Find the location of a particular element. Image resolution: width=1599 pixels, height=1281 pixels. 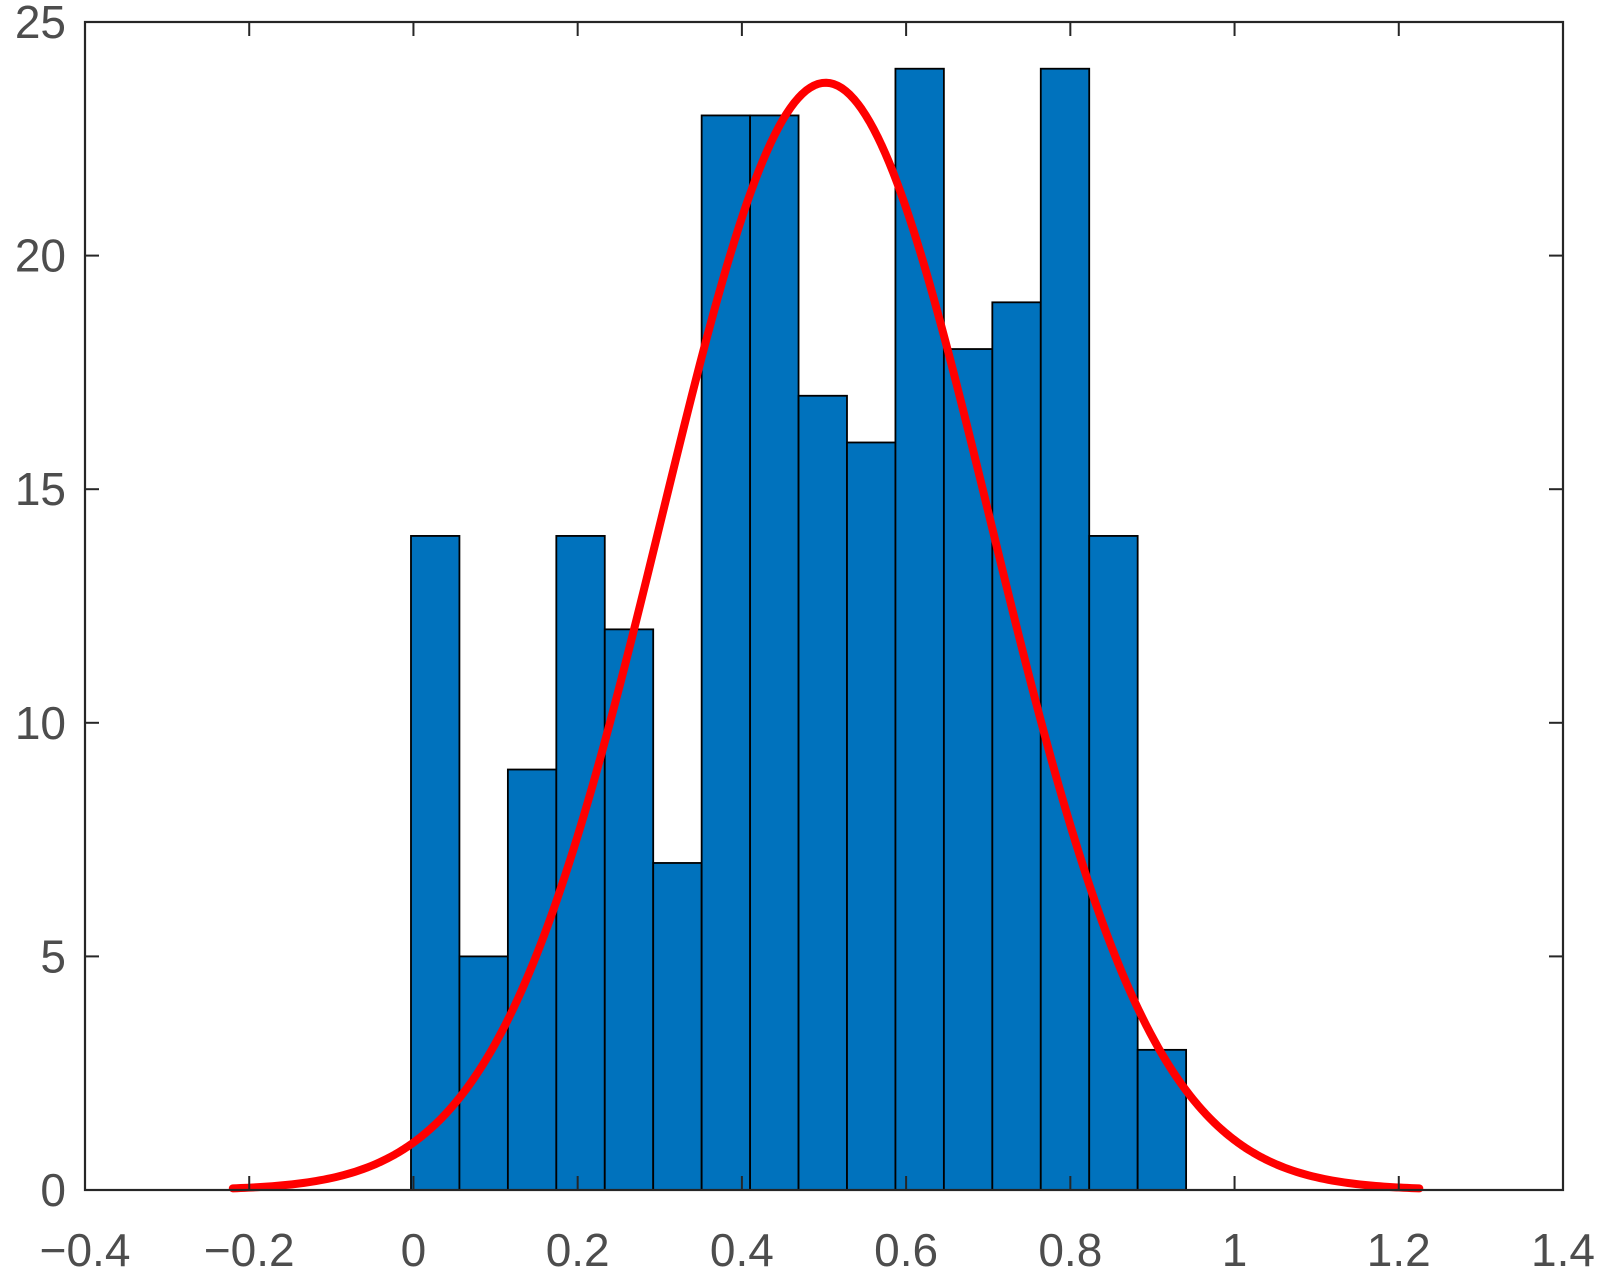

x-tick-label: 1 is located at coordinates (1235, 1250).